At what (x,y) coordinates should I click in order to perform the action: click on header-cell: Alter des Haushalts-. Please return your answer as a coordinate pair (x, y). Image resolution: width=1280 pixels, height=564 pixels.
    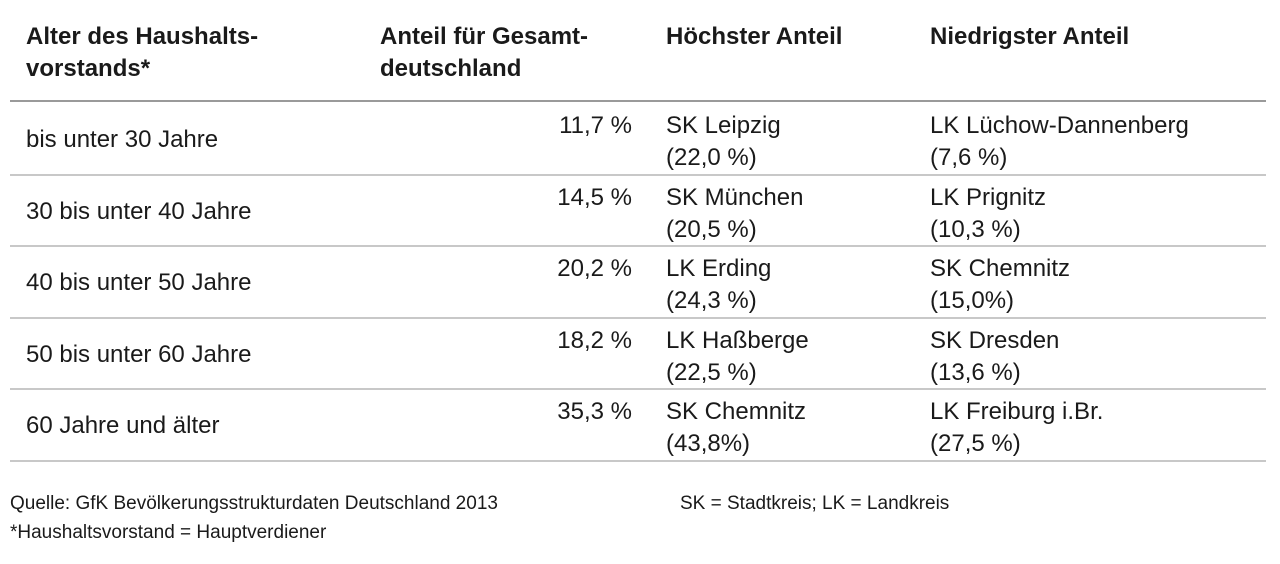
    Looking at the image, I should click on (142, 36).